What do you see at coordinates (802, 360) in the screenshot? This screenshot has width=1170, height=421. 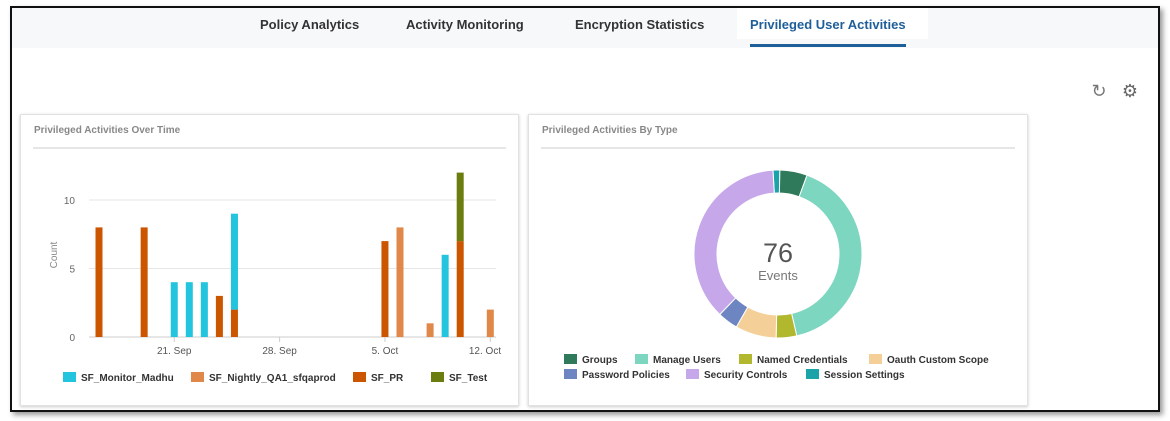 I see `legend-item: Named Credentials` at bounding box center [802, 360].